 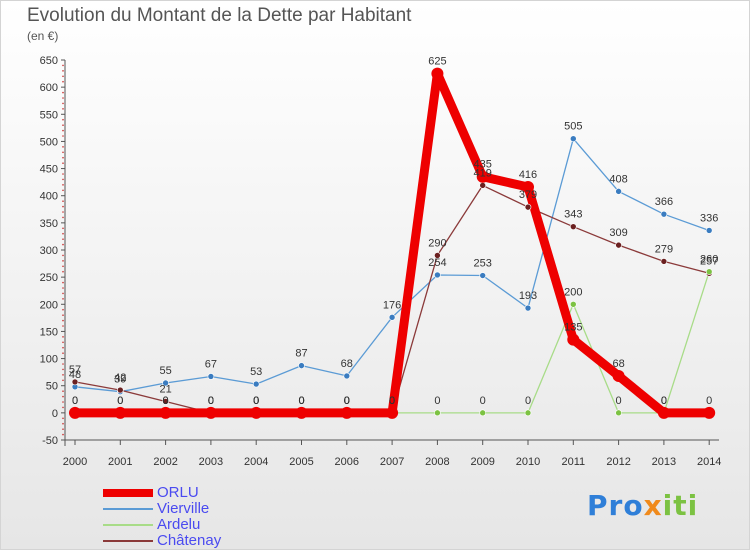 What do you see at coordinates (437, 243) in the screenshot?
I see `data-label-châtenay: 290` at bounding box center [437, 243].